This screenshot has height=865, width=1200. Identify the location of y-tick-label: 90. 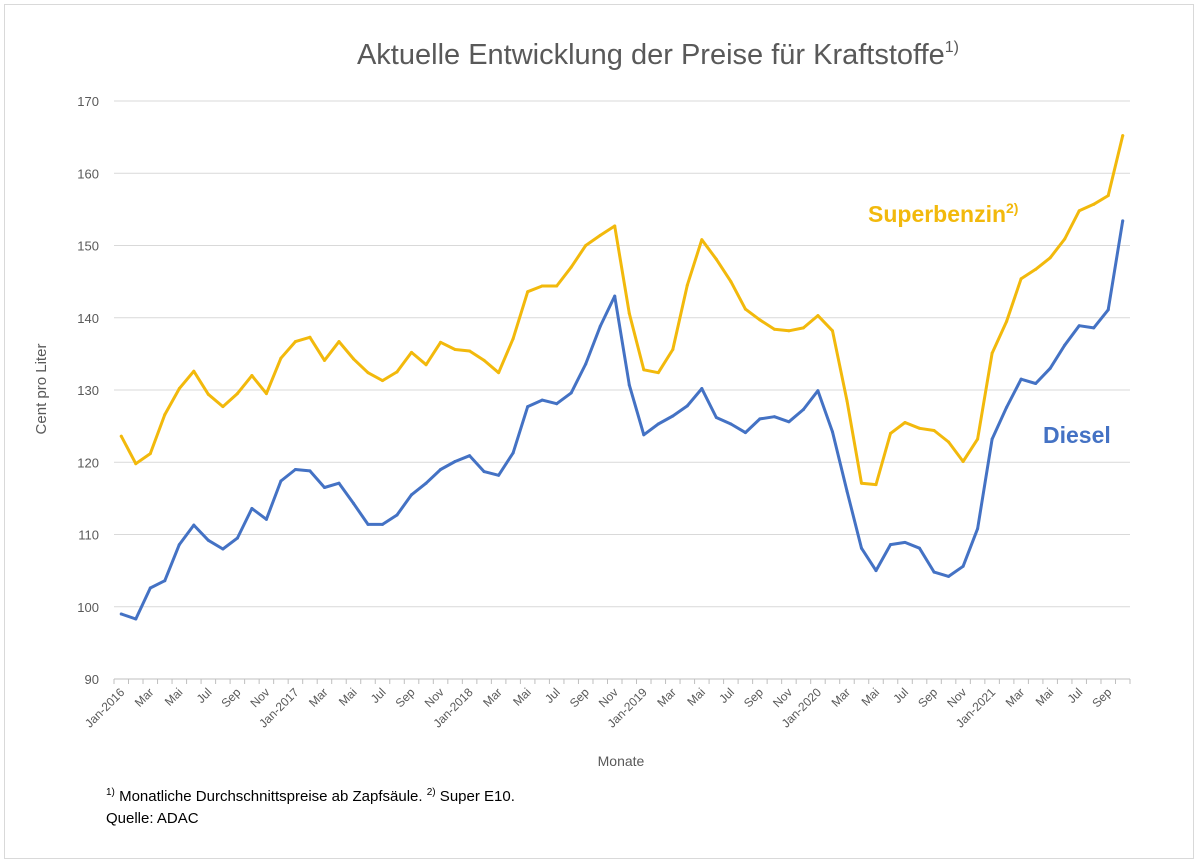
(92, 679).